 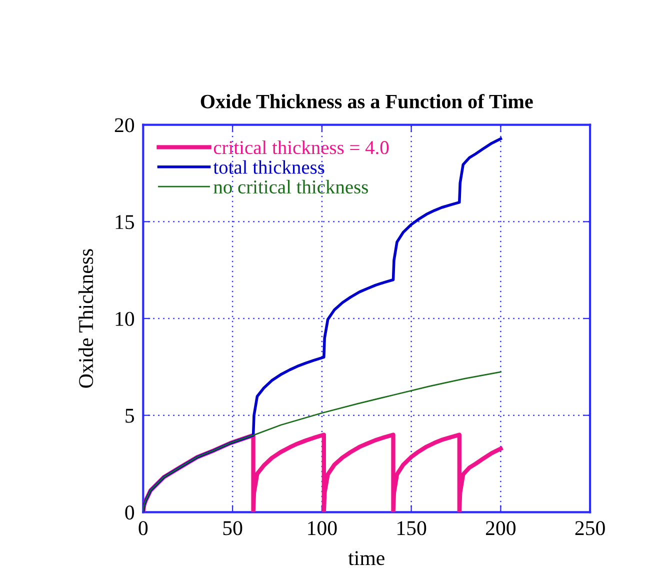 I want to click on x-tick-label: 50, so click(x=232, y=528).